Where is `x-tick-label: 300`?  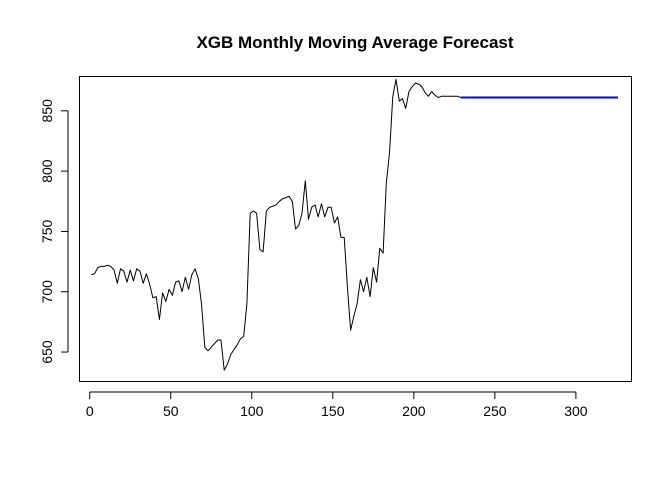 x-tick-label: 300 is located at coordinates (576, 411).